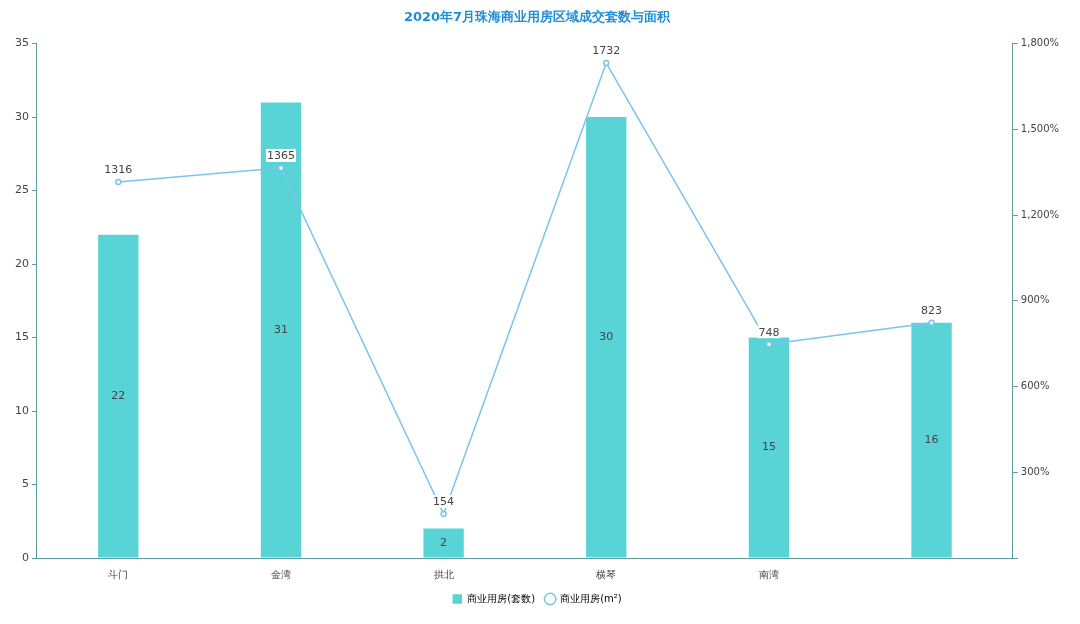  Describe the element at coordinates (1040, 214) in the screenshot. I see `y2-tick-label: 1,200%` at that location.